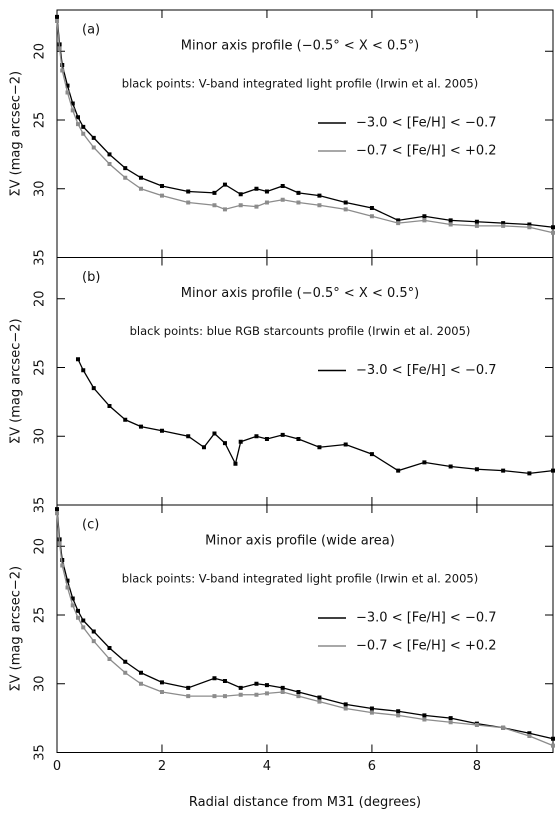 This screenshot has height=821, width=560. I want to click on x-tick-label: 4, so click(267, 766).